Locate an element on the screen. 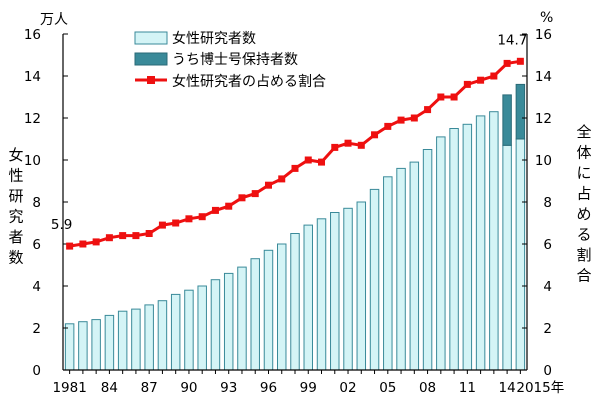  x-tick-label: 84 is located at coordinates (109, 388).